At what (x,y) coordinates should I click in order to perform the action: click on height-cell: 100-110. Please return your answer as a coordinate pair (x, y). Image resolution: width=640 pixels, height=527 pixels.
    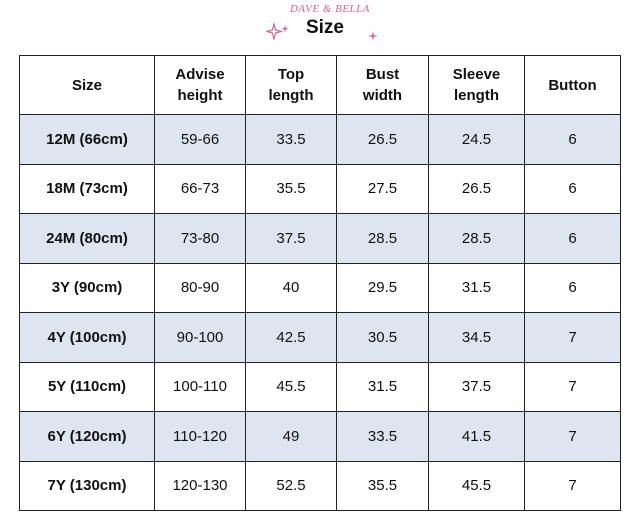
    Looking at the image, I should click on (200, 386).